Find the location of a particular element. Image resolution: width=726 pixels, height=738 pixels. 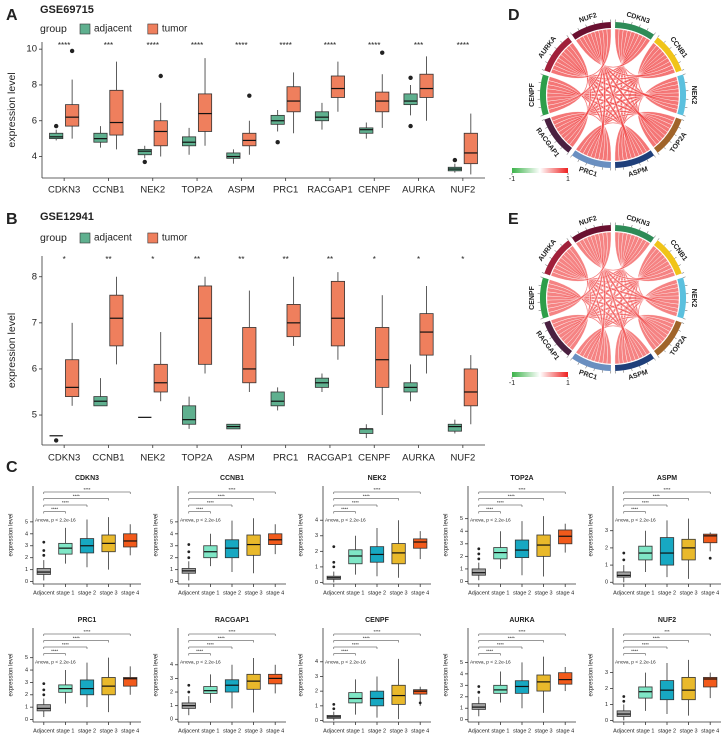

x-tick-label: CENPF is located at coordinates (374, 190).